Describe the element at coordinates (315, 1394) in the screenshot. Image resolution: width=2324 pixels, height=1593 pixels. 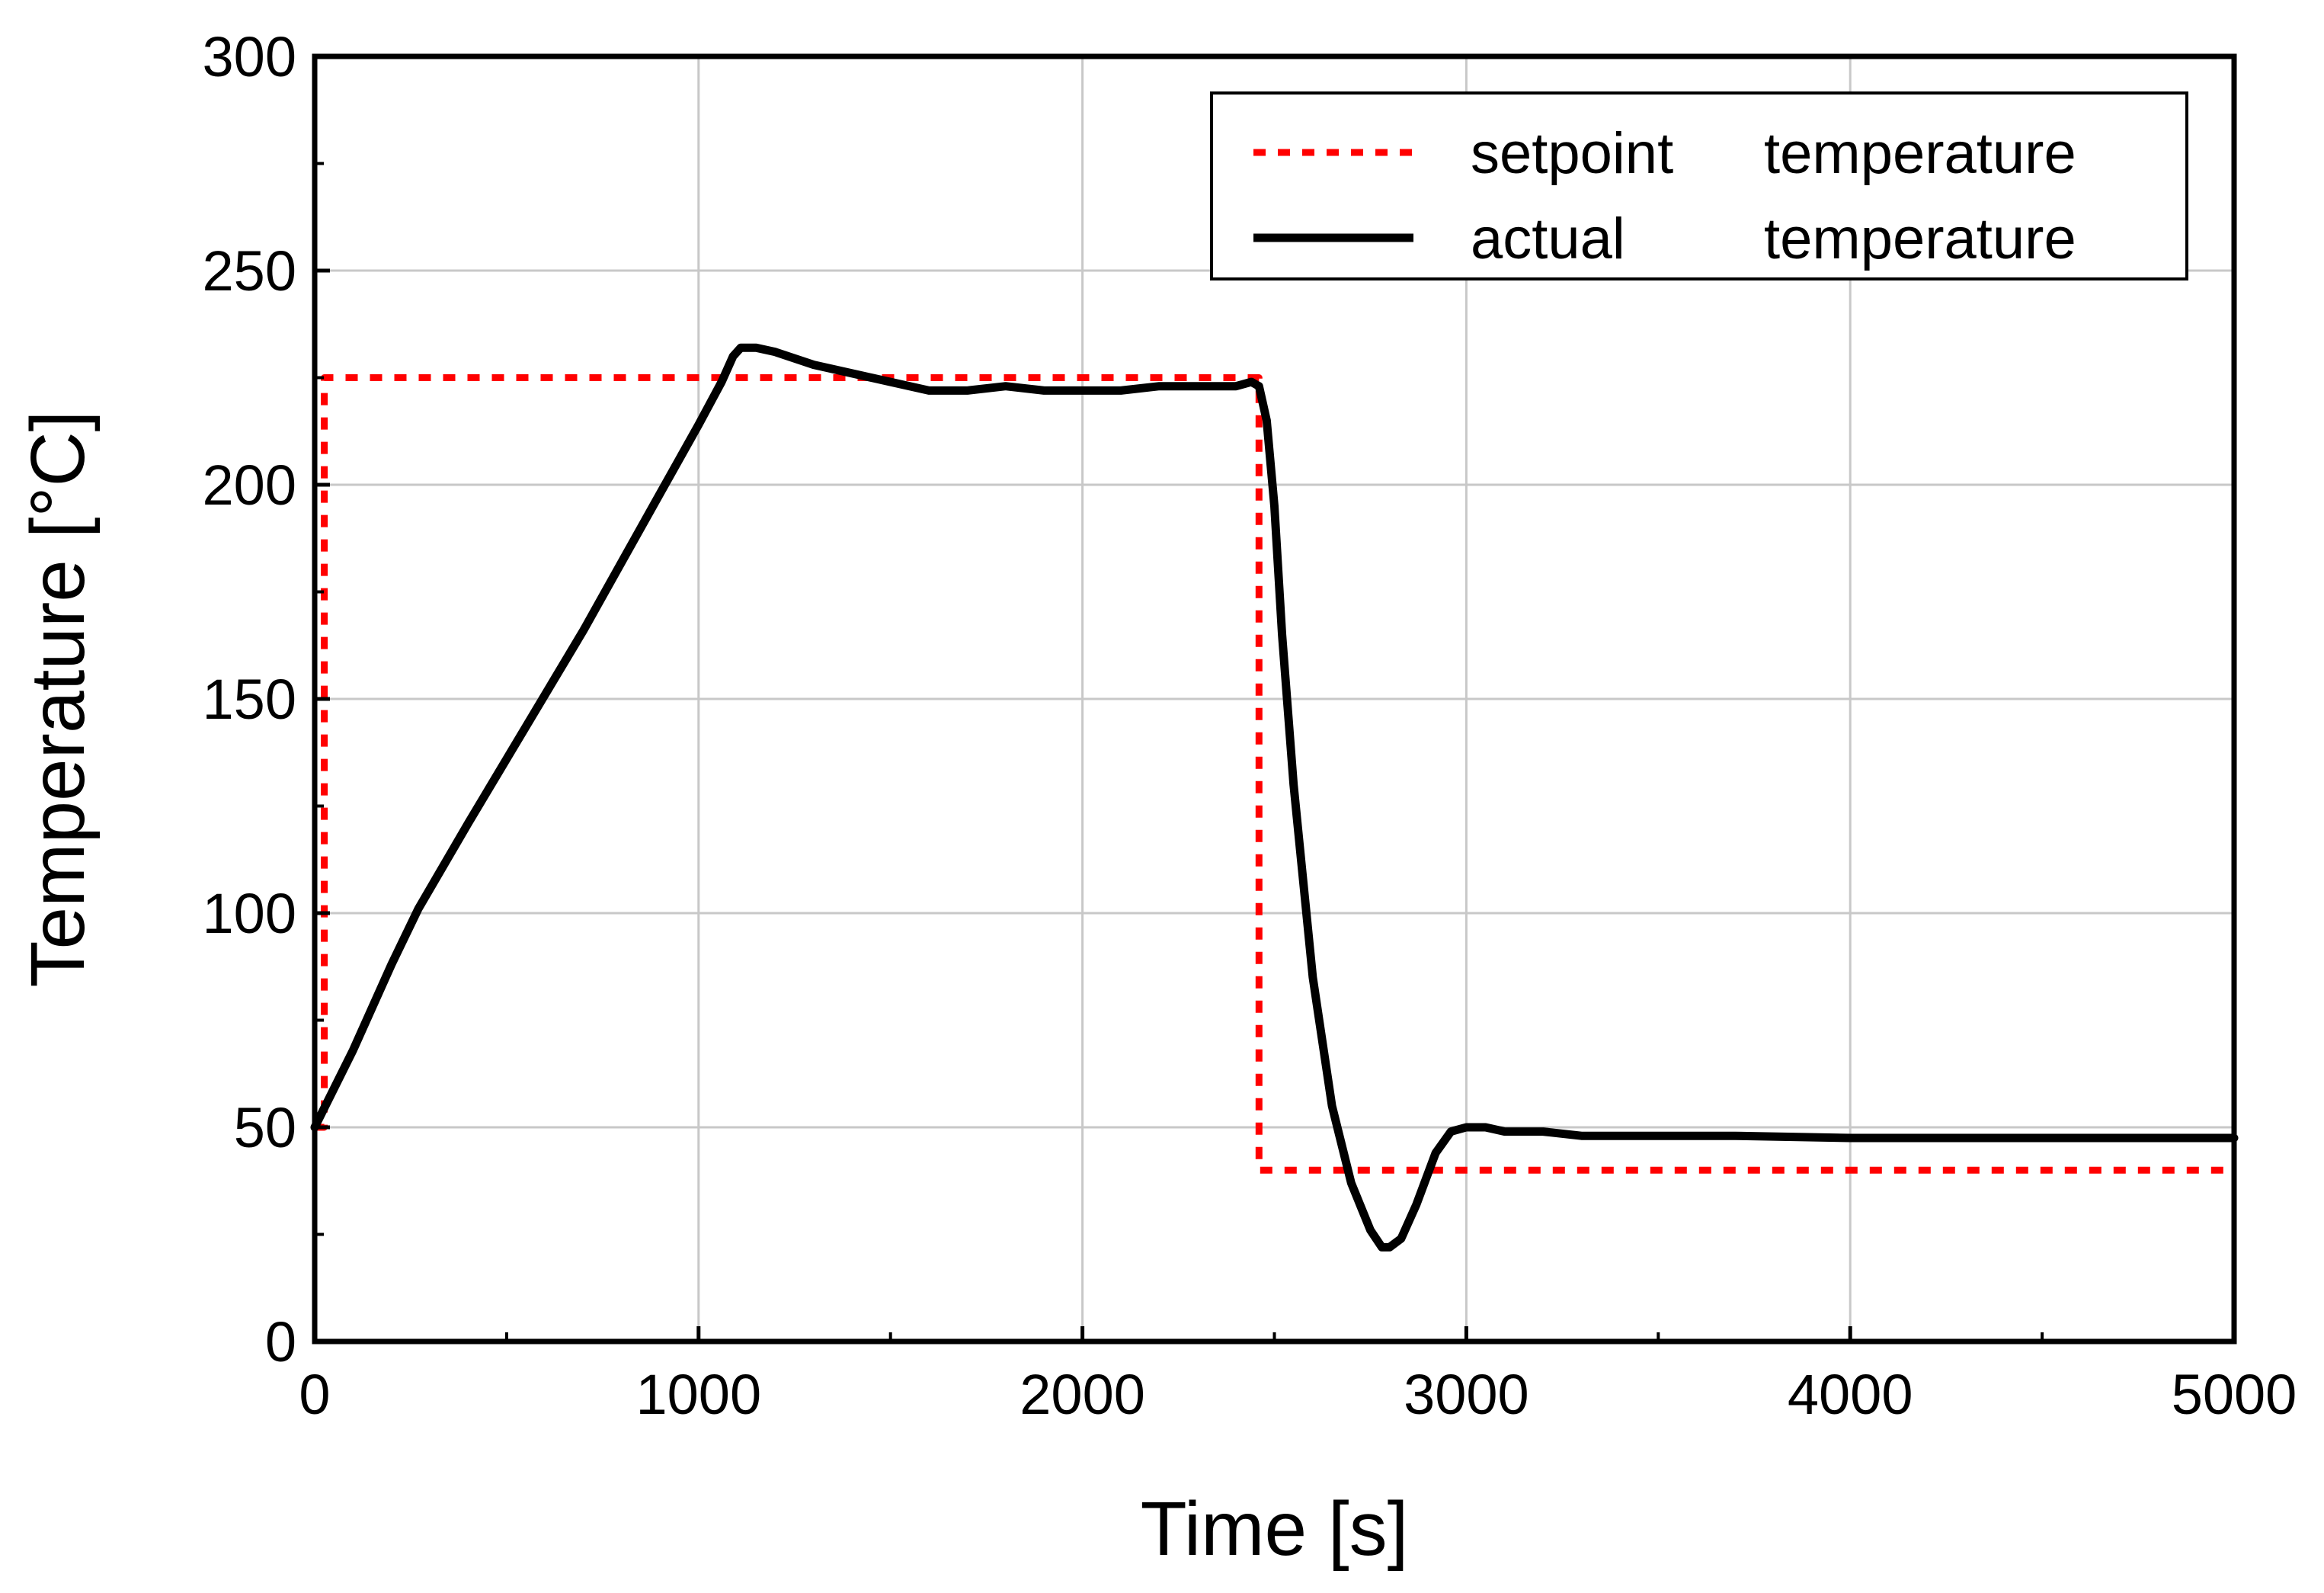
I see `x-tick-label: 0` at that location.